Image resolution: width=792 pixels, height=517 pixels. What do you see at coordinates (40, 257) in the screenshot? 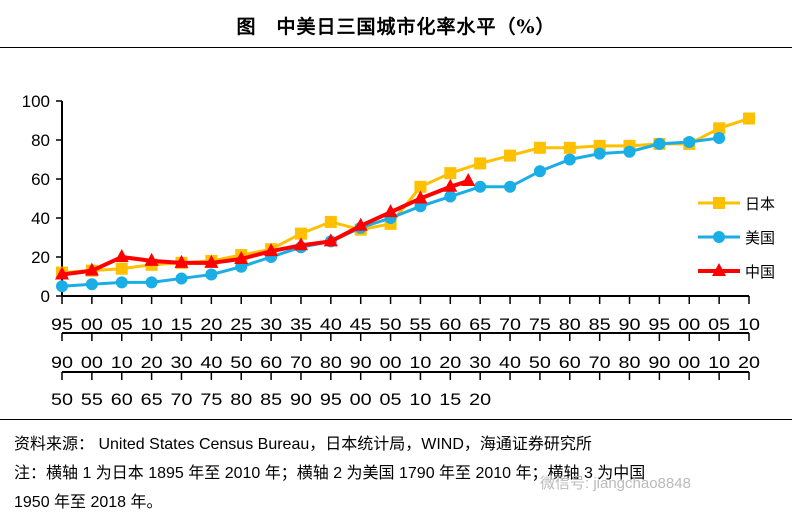
I see `y-tick-label: 20` at bounding box center [40, 257].